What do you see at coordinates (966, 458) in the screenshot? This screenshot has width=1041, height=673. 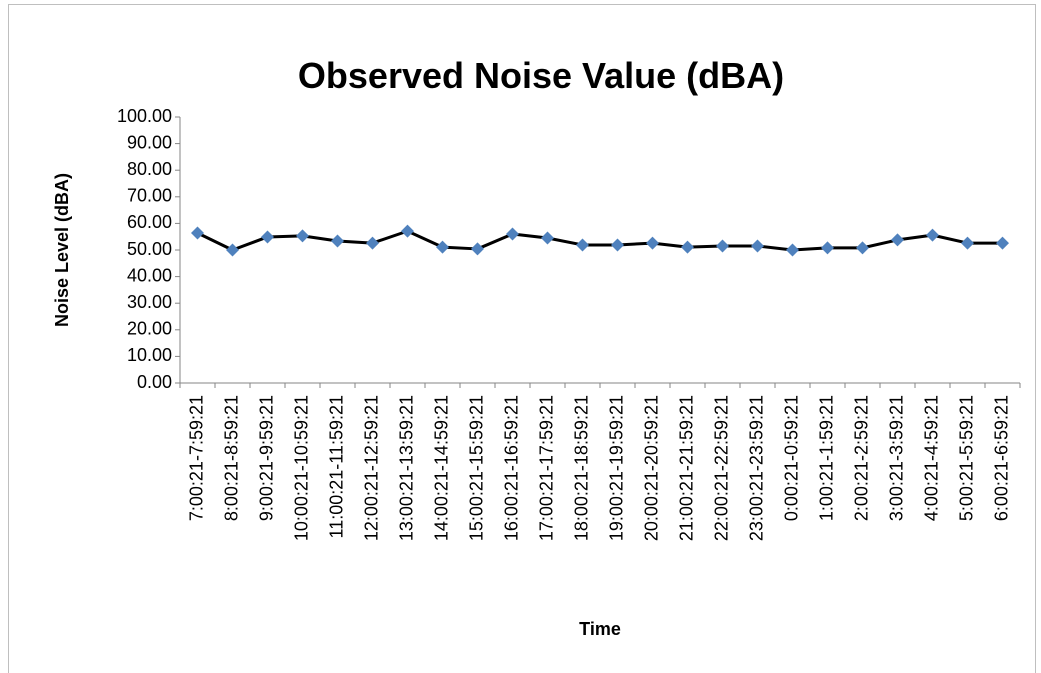 I see `x-tick-label: 5:00:21-5:59:21` at bounding box center [966, 458].